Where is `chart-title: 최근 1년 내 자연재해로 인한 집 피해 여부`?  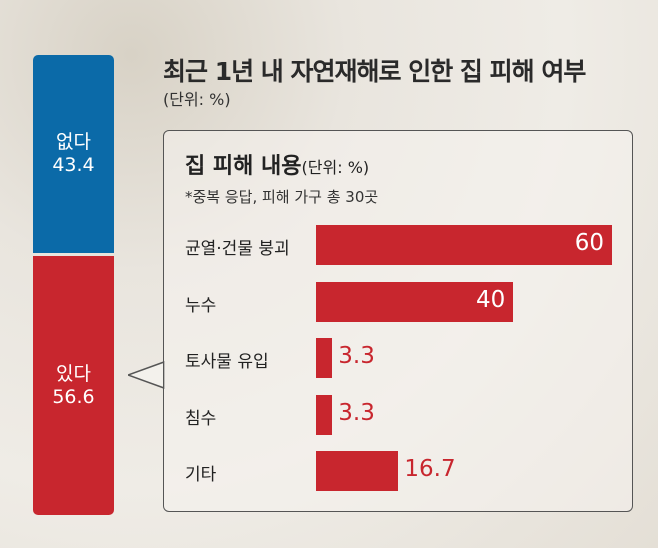 chart-title: 최근 1년 내 자연재해로 인한 집 피해 여부 is located at coordinates (374, 71).